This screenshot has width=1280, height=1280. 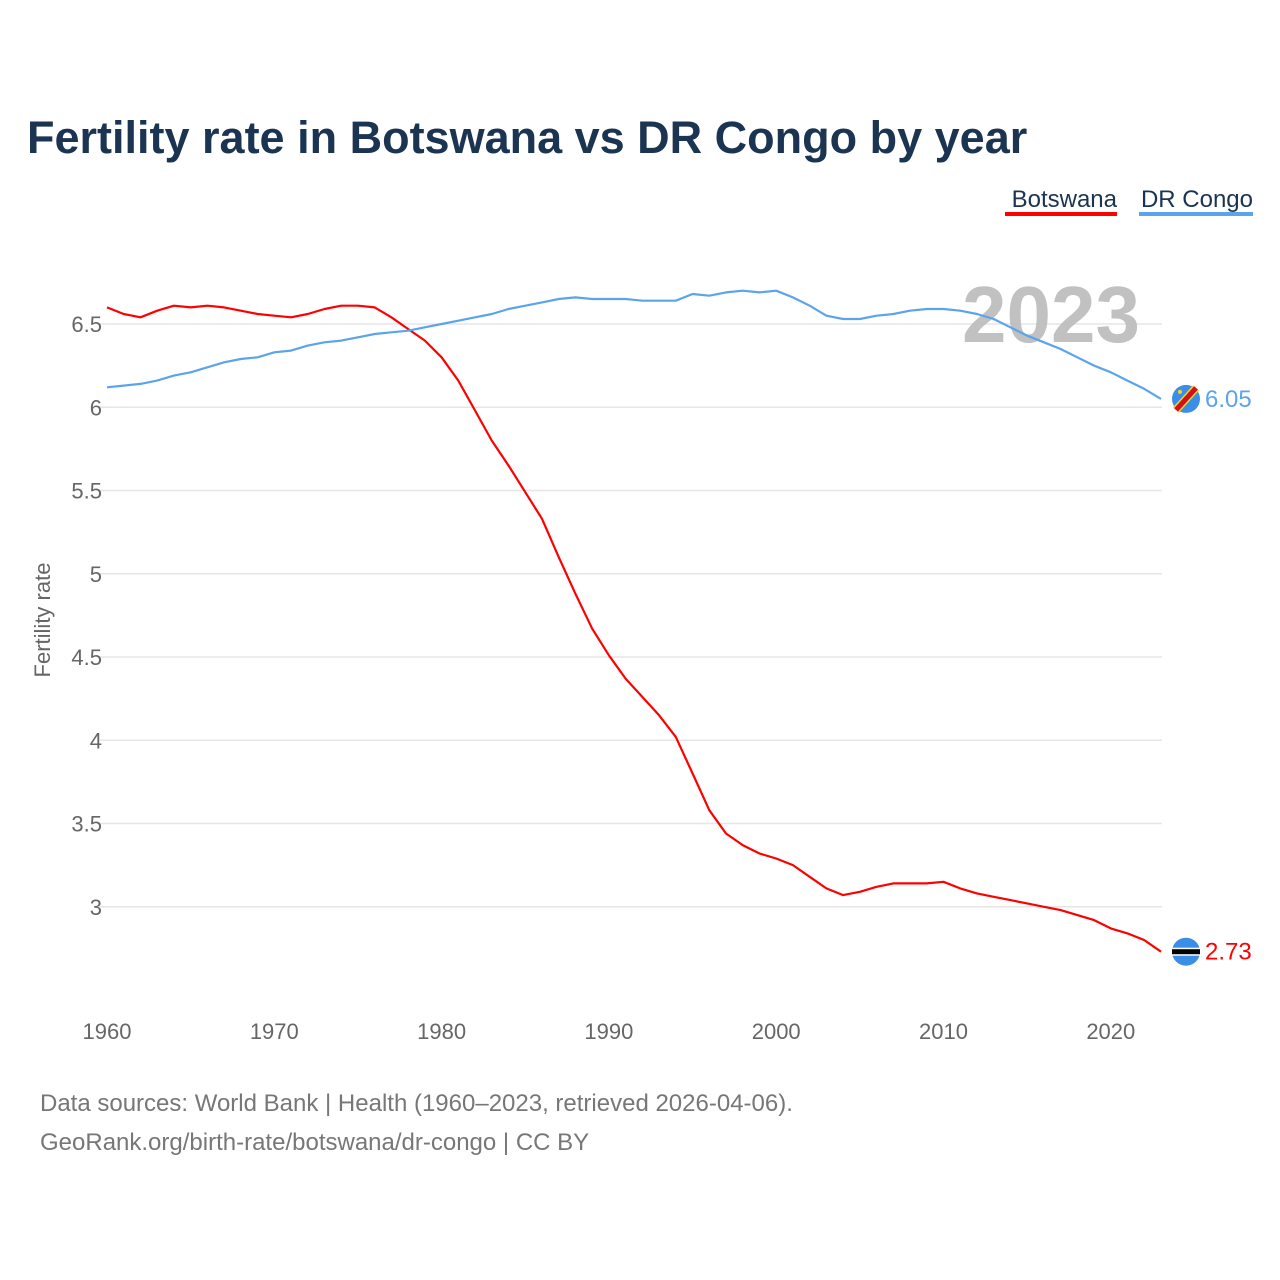 I want to click on y-tick-label: 6.5, so click(x=86, y=324).